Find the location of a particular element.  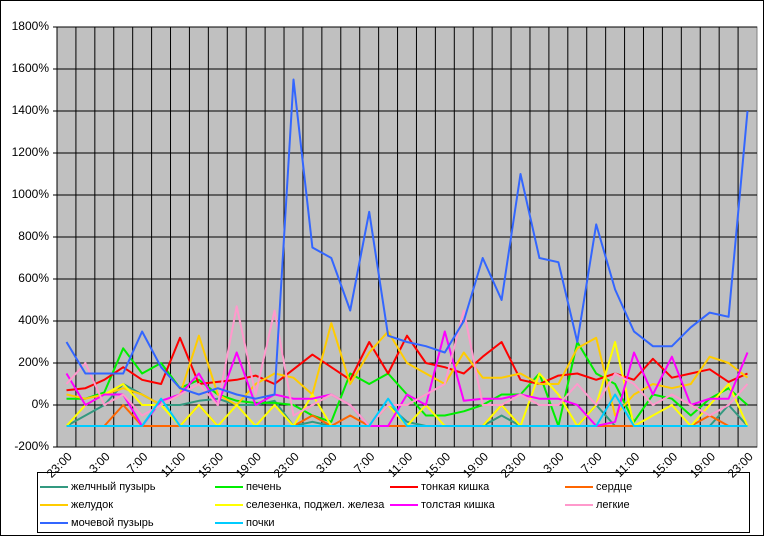

y-tick-label: 1600% is located at coordinates (31, 68).